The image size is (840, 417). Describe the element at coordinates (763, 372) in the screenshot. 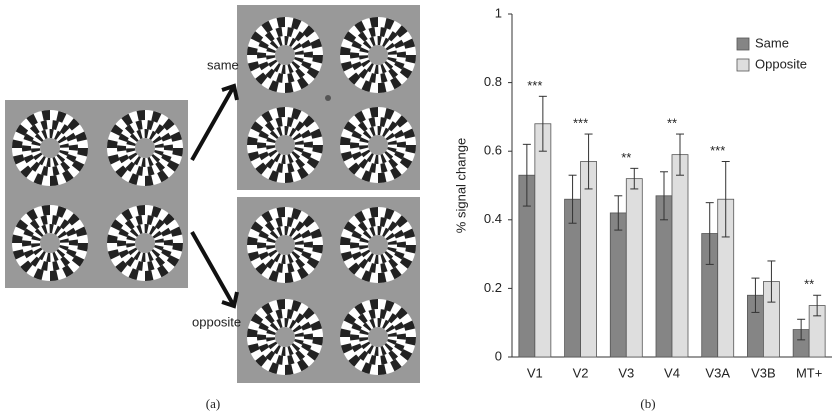

I see `x-tick-label: V3B` at that location.